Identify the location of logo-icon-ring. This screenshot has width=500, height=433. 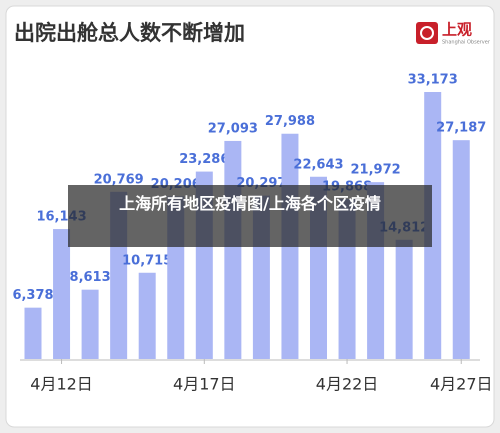
(427, 33).